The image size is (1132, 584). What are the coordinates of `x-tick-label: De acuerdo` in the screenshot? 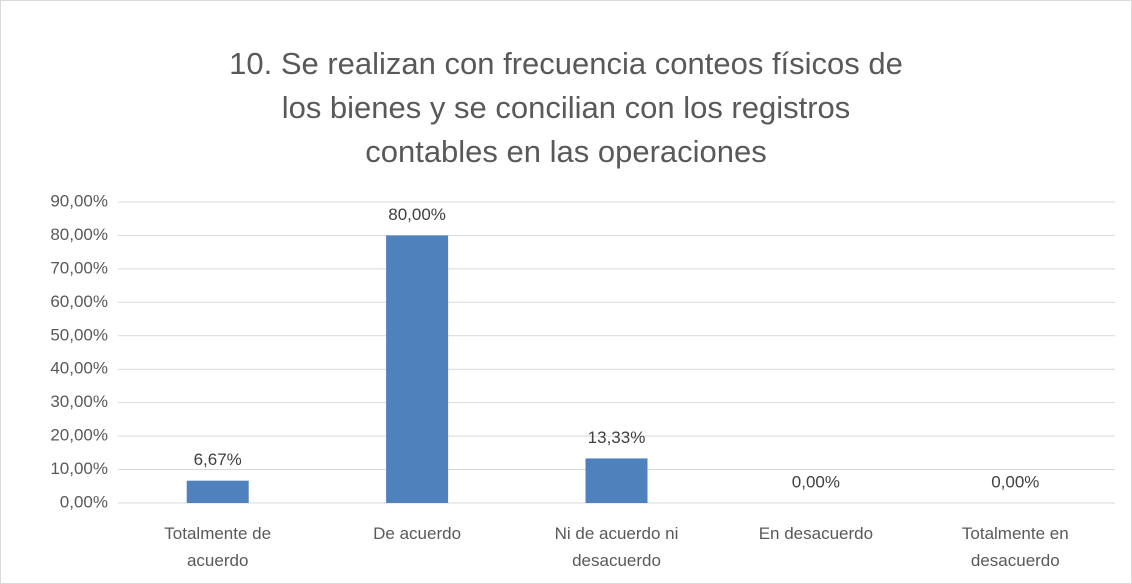 It's located at (417, 533).